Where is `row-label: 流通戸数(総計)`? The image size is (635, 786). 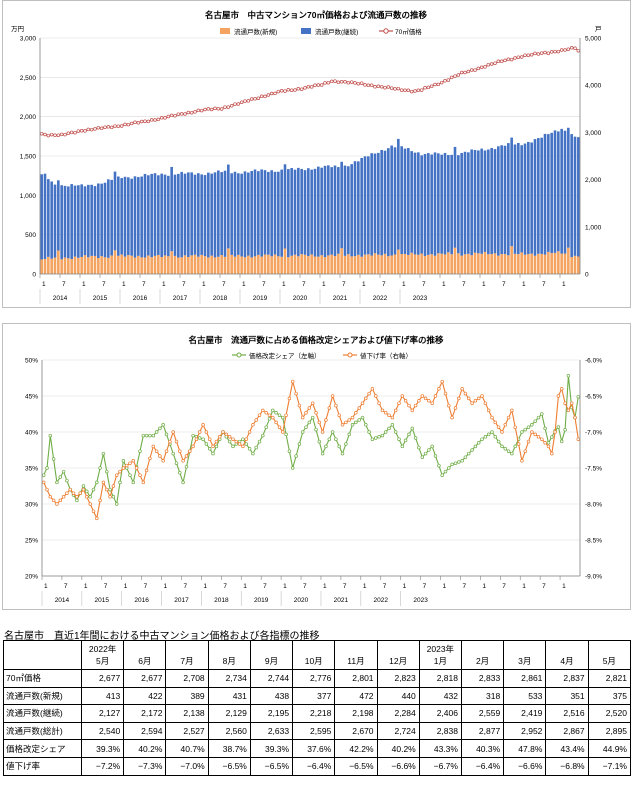 row-label: 流通戸数(総計) is located at coordinates (42, 731).